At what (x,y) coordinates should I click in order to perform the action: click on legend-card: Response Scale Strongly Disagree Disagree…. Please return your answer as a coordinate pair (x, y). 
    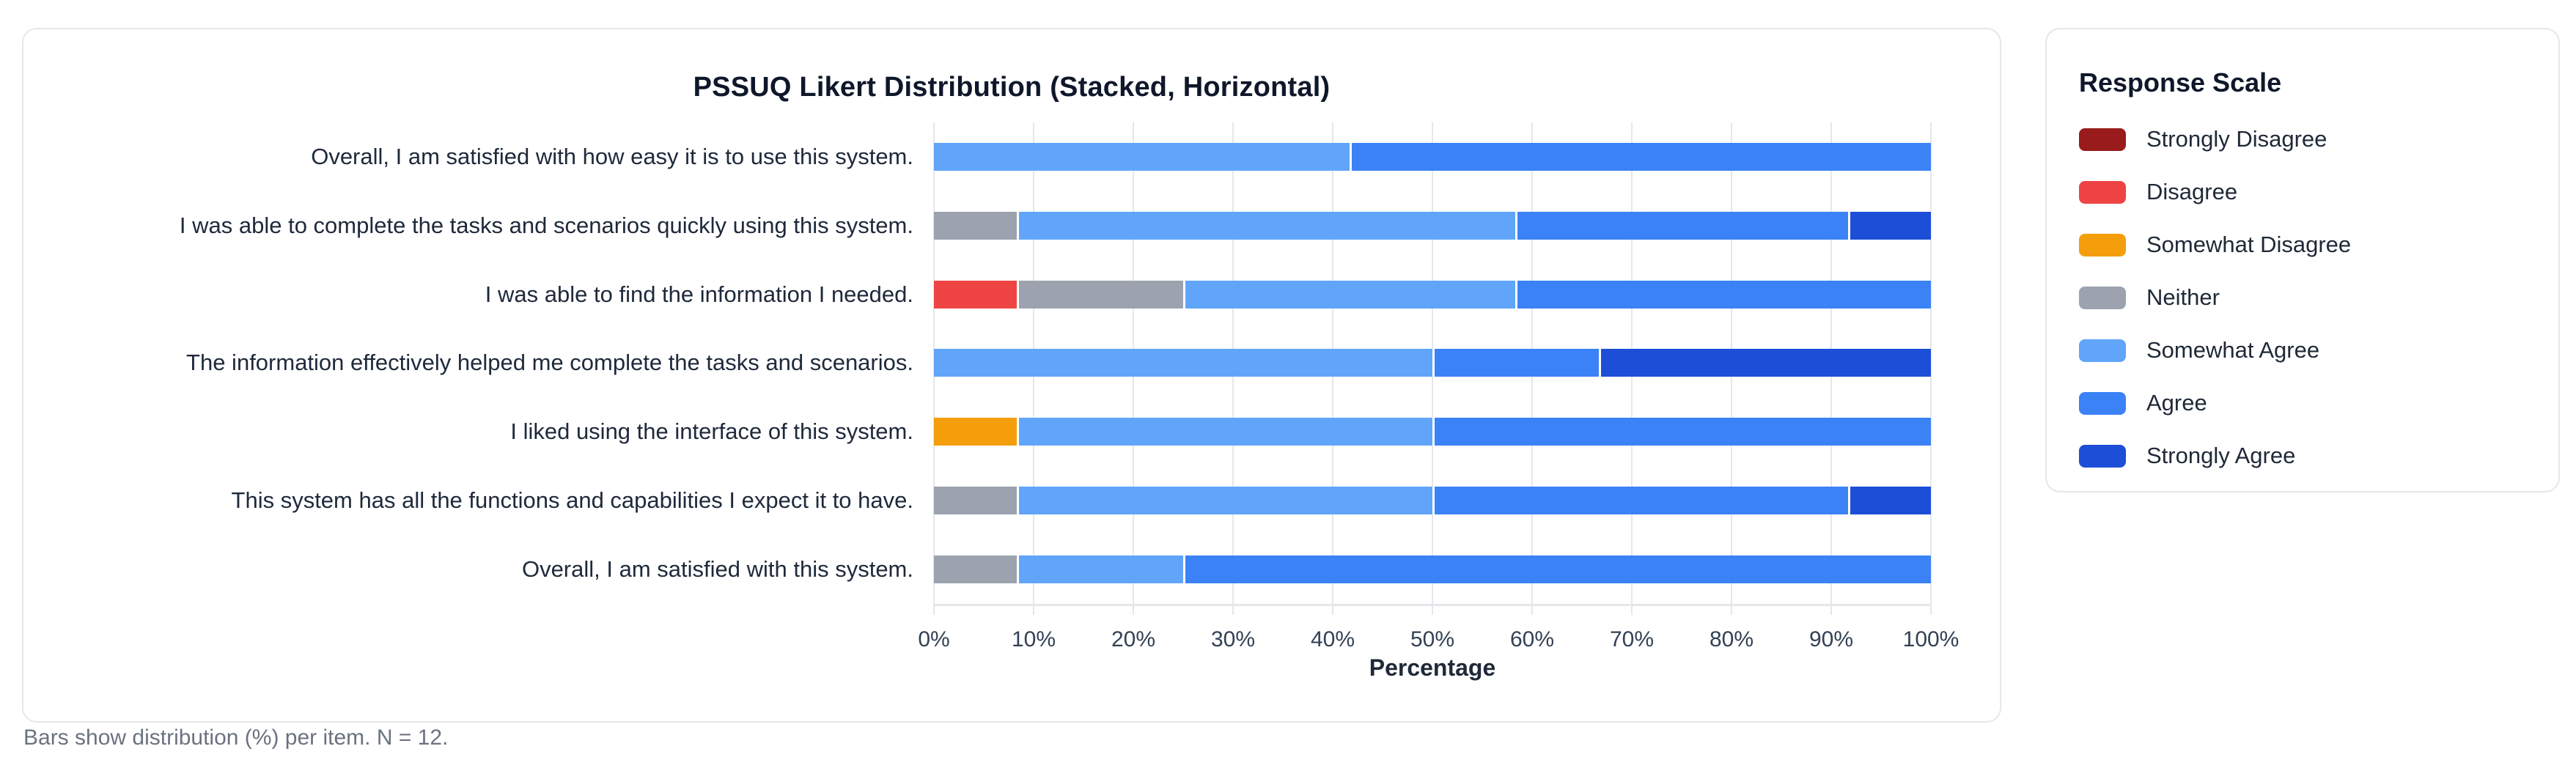
    Looking at the image, I should click on (2302, 260).